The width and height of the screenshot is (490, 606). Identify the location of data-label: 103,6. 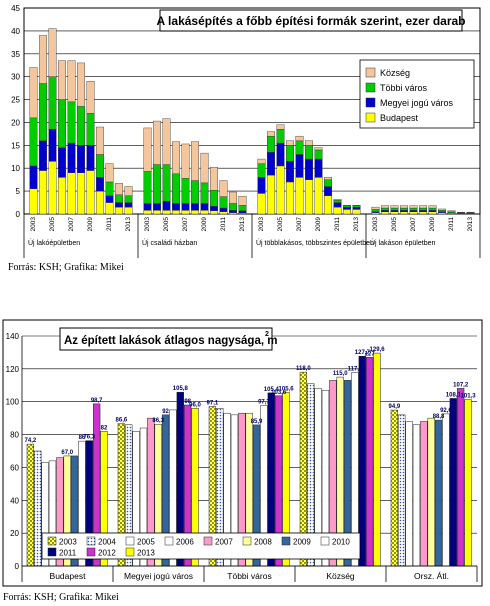
(279, 393).